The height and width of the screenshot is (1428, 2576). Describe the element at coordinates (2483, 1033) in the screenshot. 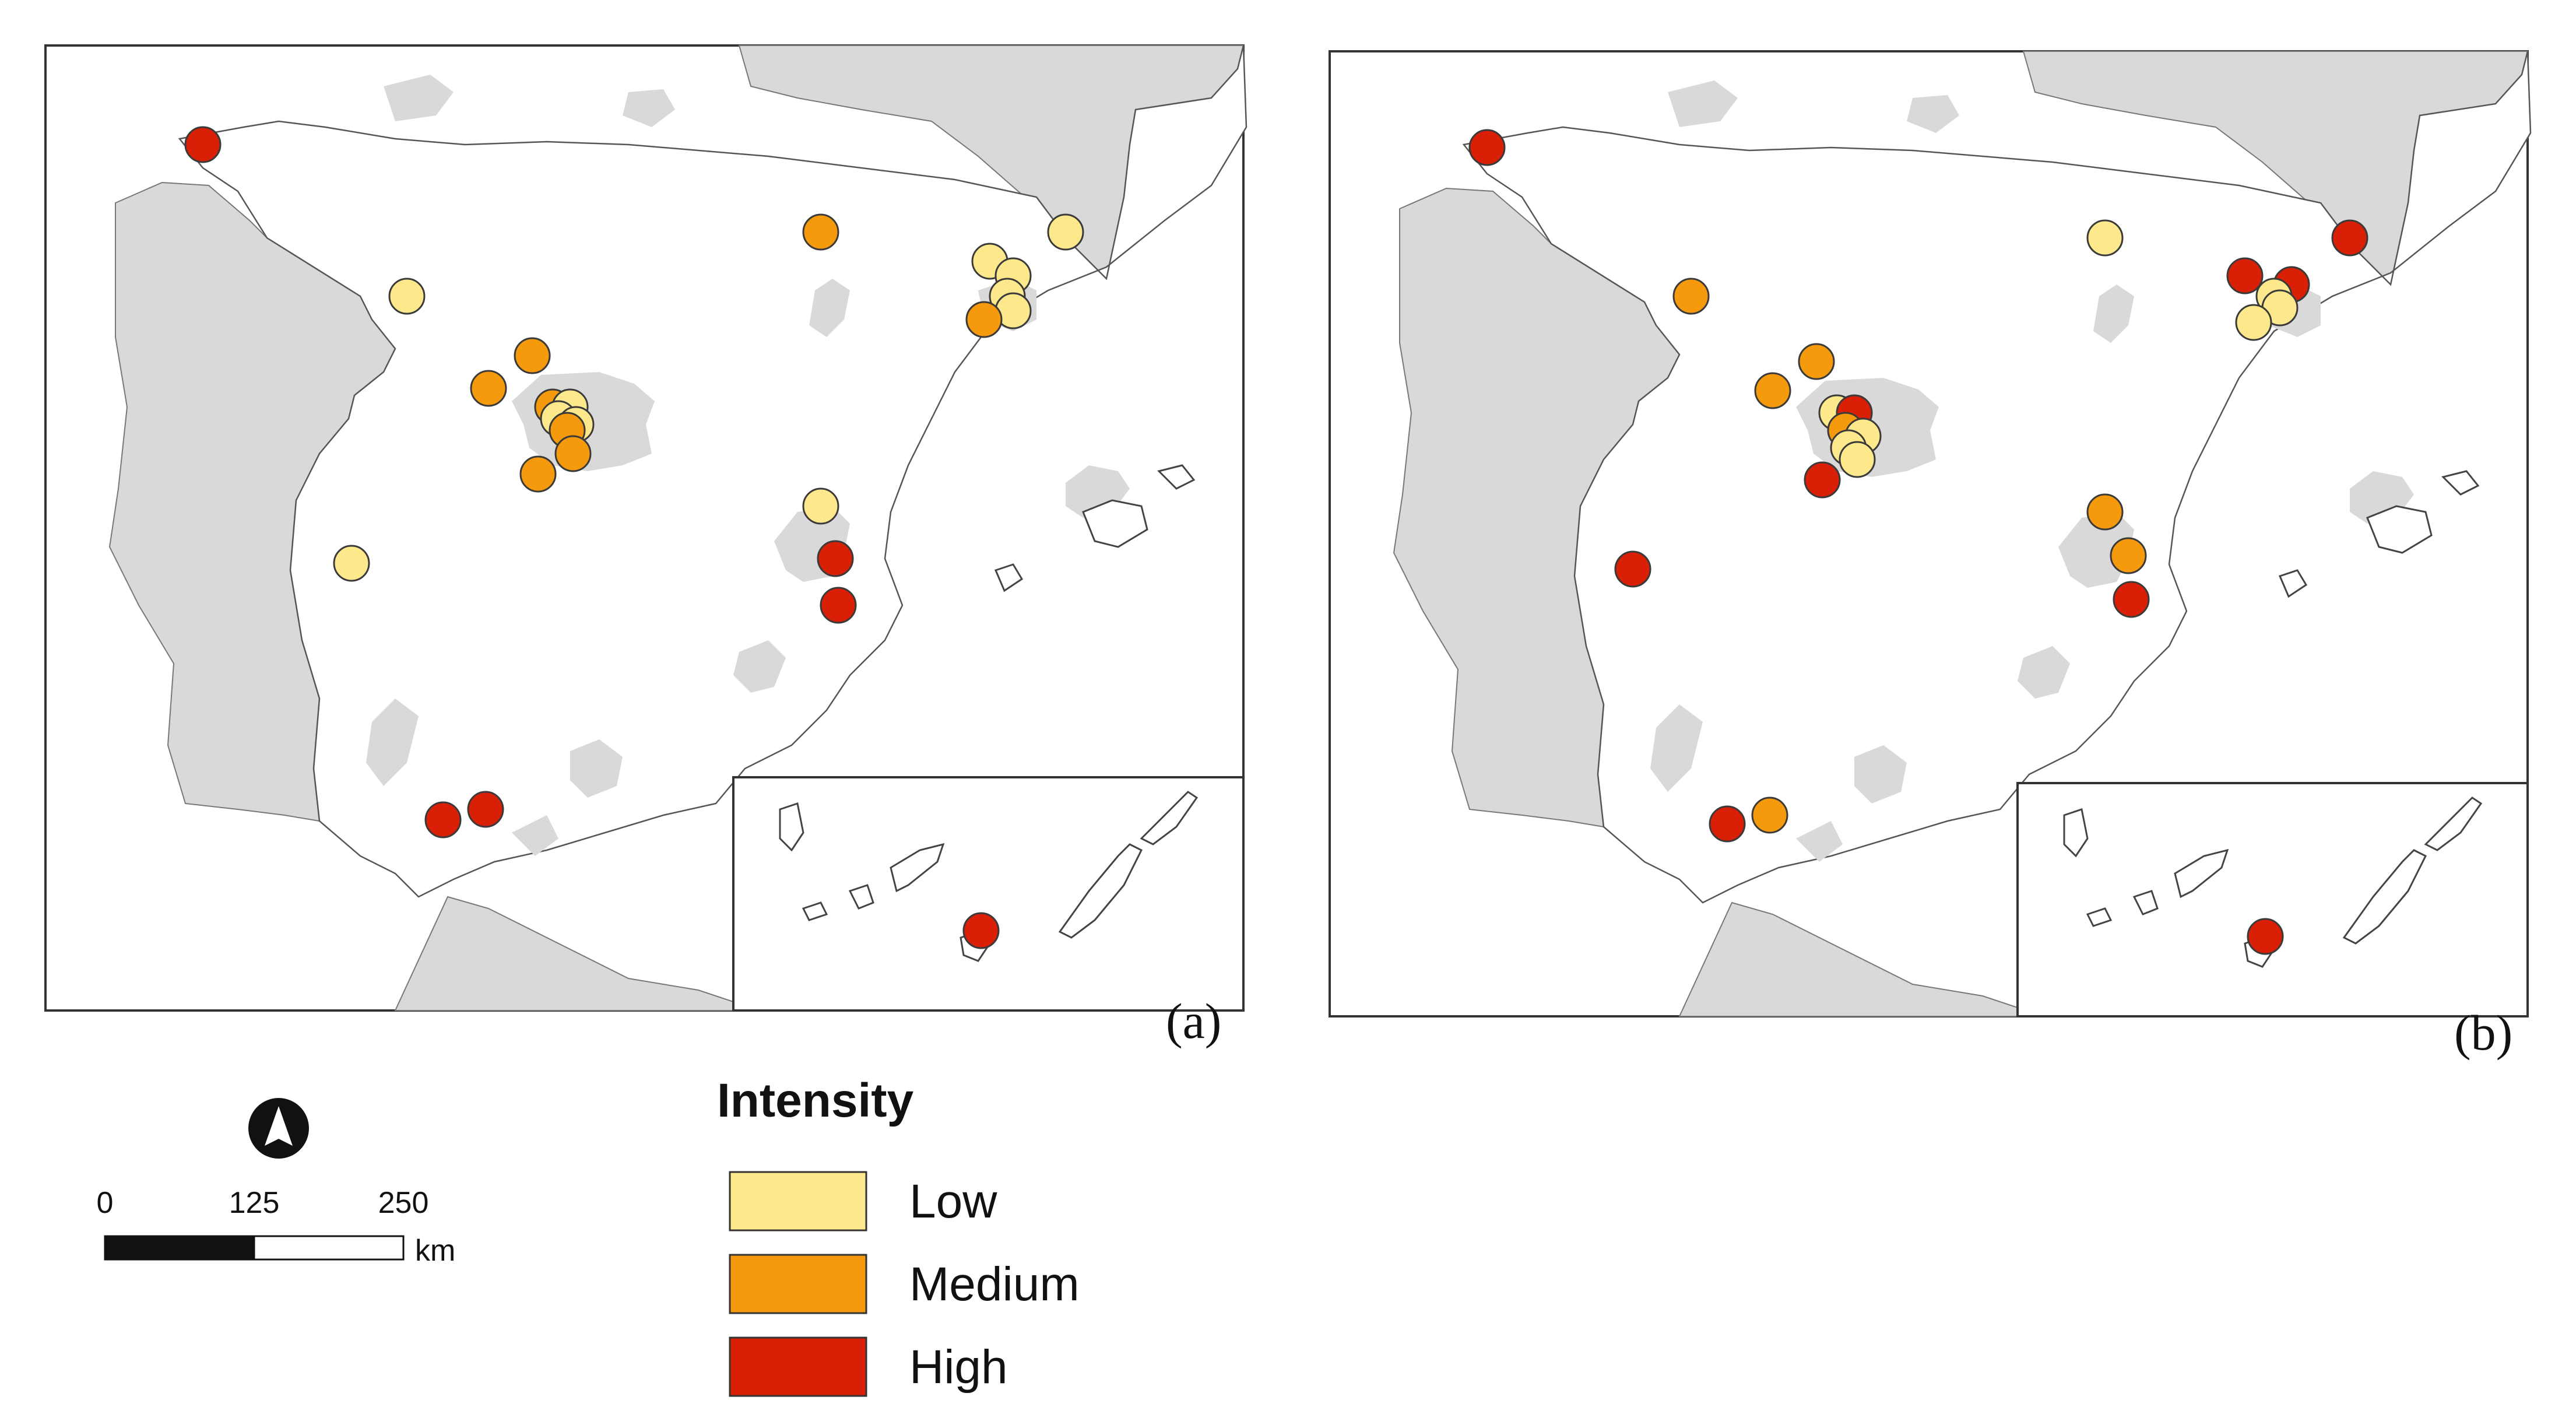

I see `panel-caption: (b)` at that location.